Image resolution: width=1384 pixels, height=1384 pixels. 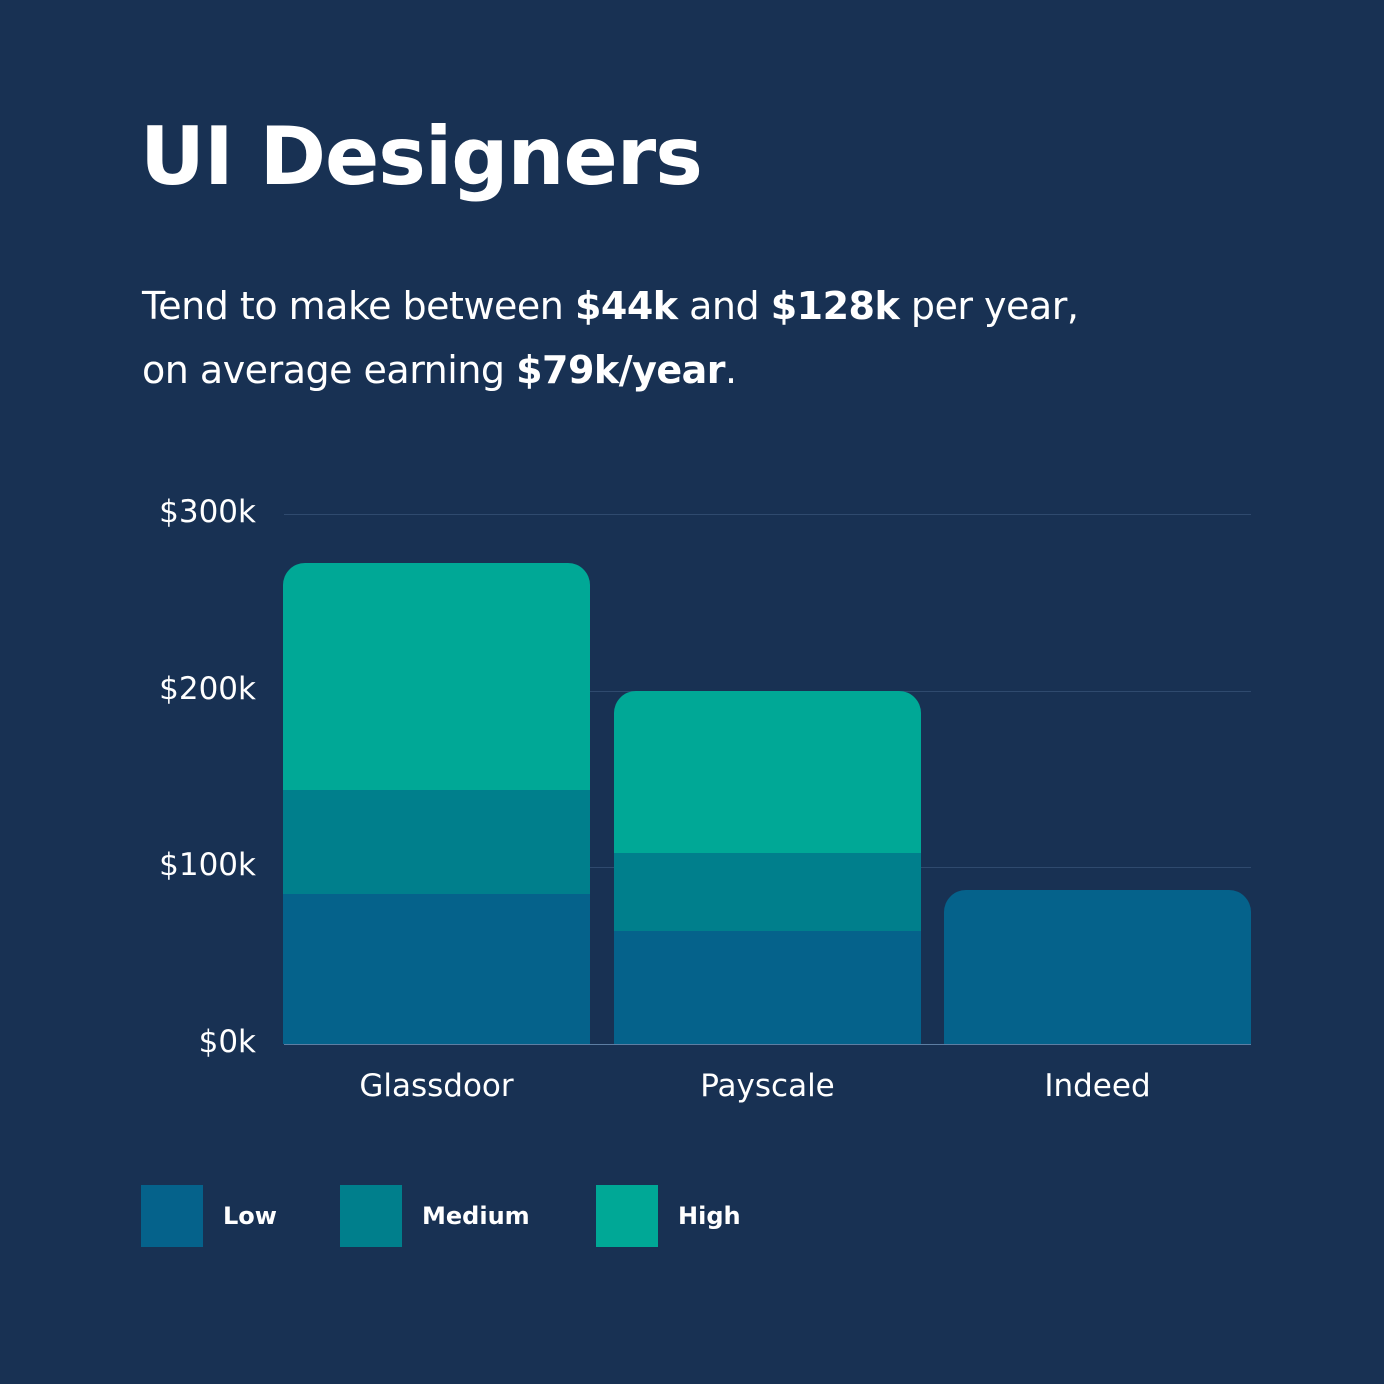 What do you see at coordinates (227, 1042) in the screenshot?
I see `y-tick-label: $0k` at bounding box center [227, 1042].